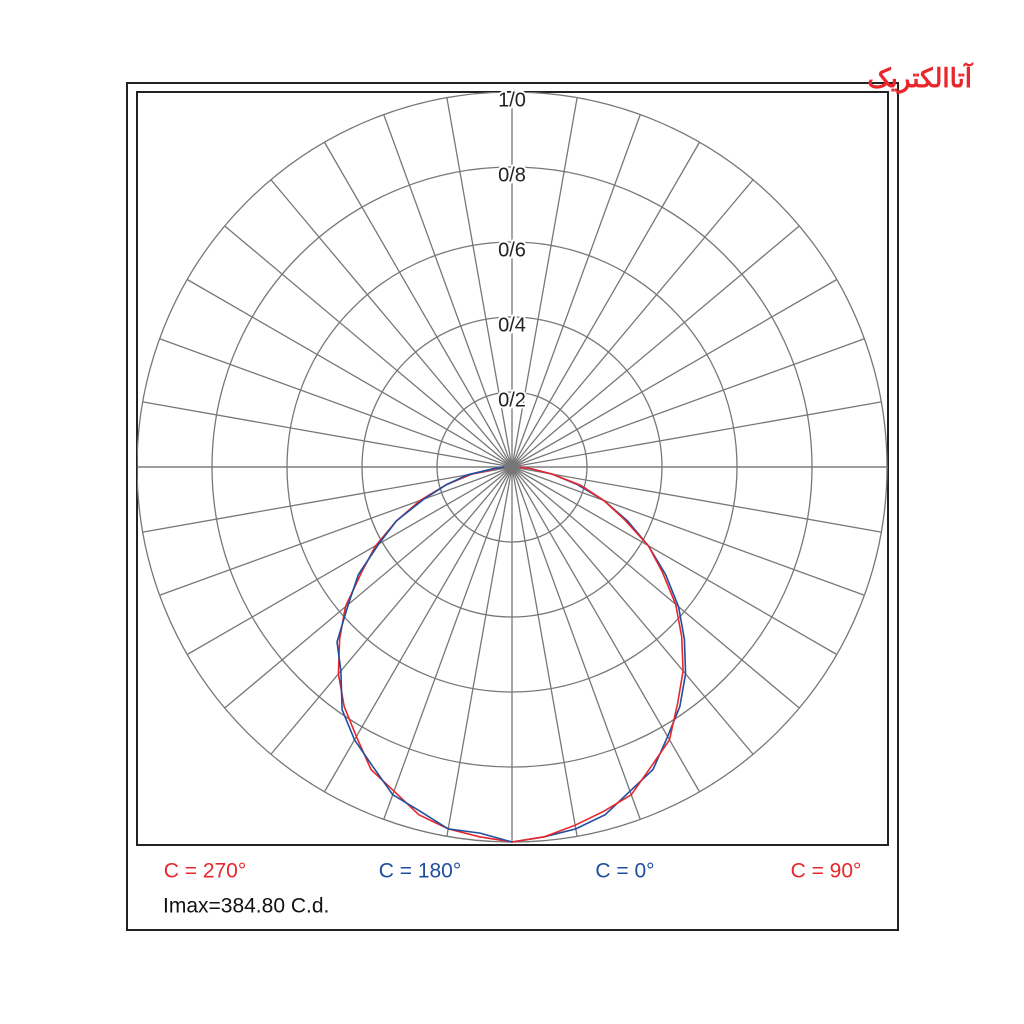 This screenshot has height=1024, width=1024. What do you see at coordinates (920, 77) in the screenshot?
I see `logo: آتاالکتریک` at bounding box center [920, 77].